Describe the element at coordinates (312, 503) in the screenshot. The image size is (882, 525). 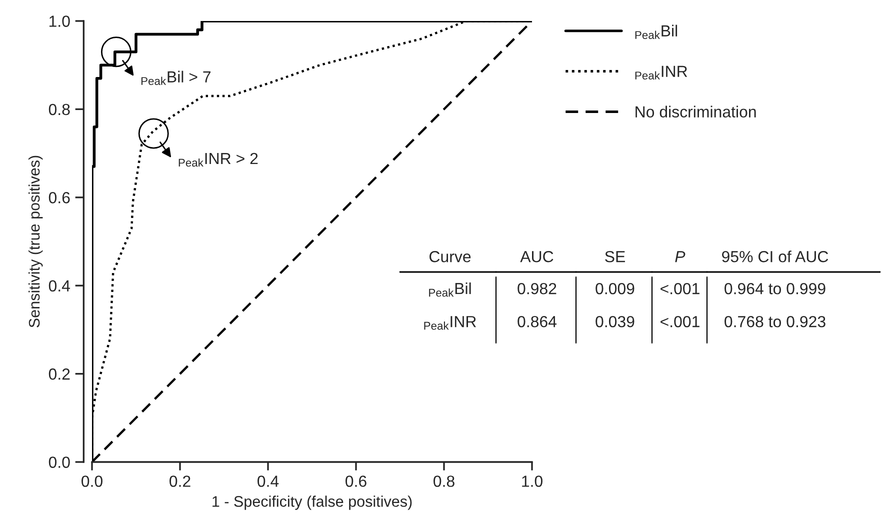
I see `x-axis-title: 1 - Specificity (false positives)` at that location.